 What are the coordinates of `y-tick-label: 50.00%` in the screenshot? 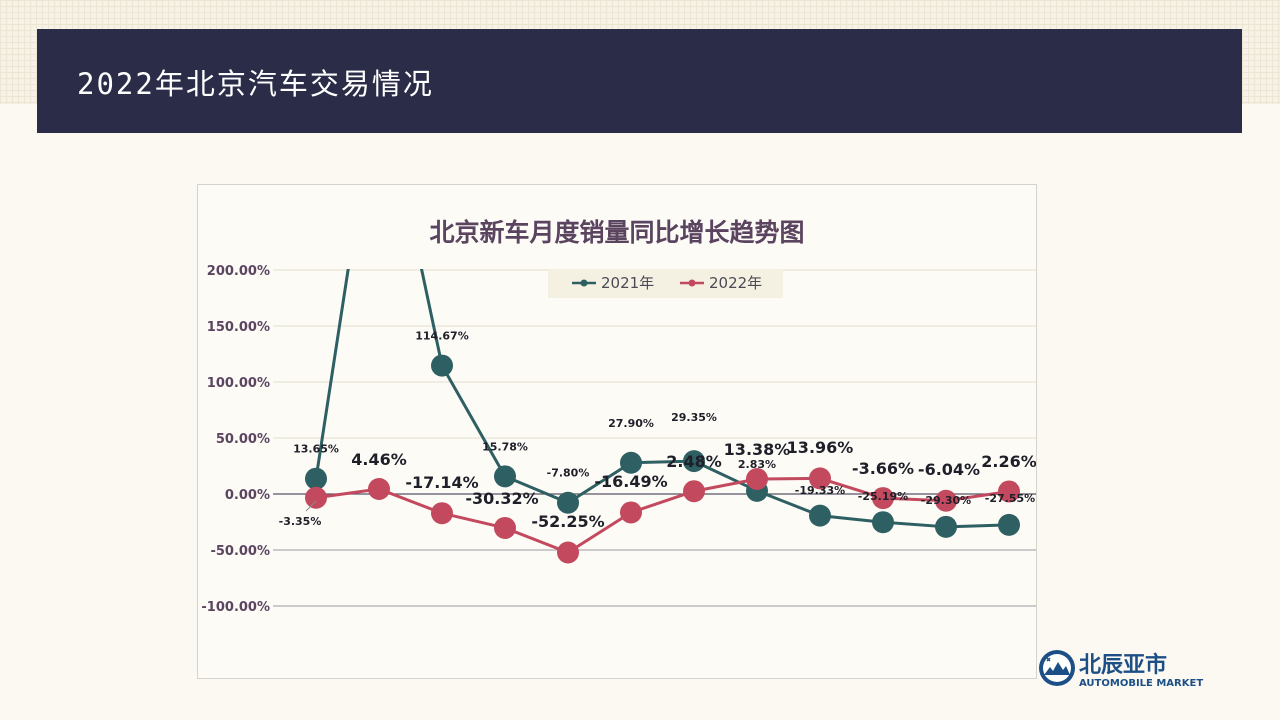 It's located at (243, 439).